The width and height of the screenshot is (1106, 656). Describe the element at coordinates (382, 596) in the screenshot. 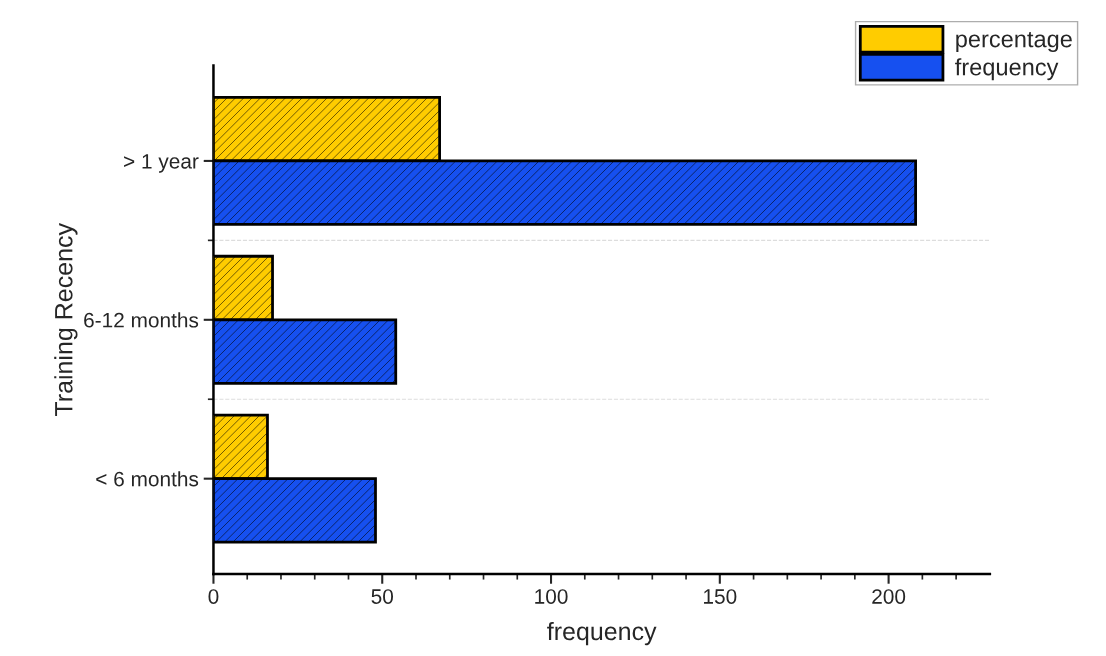

I see `x-tick-label: 50` at that location.